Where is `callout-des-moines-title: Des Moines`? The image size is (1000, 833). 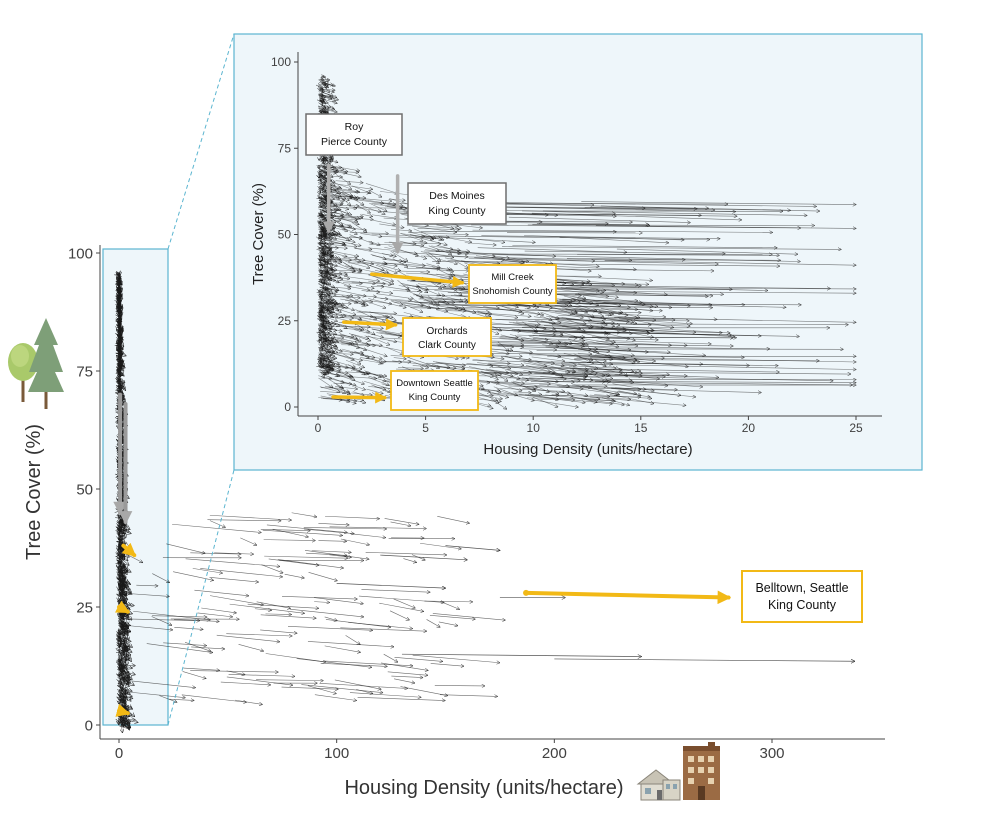 callout-des-moines-title: Des Moines is located at coordinates (456, 196).